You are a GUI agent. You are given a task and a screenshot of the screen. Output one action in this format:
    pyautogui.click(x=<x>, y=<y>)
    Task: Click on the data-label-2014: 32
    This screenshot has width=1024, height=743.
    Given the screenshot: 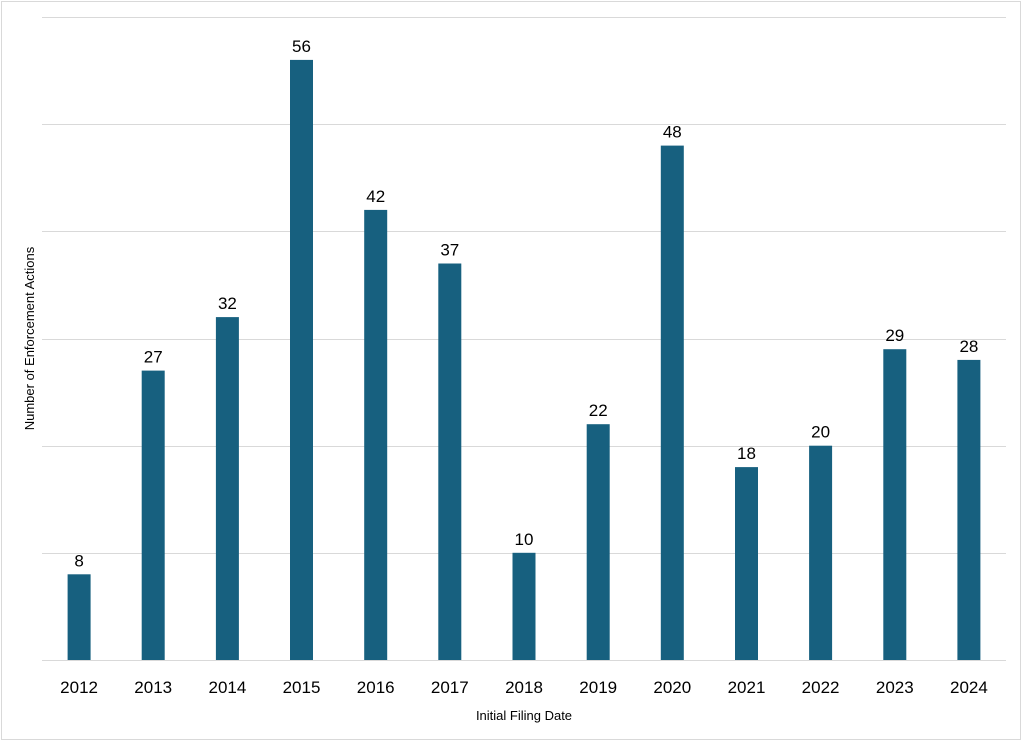 What is the action you would take?
    pyautogui.click(x=227, y=303)
    